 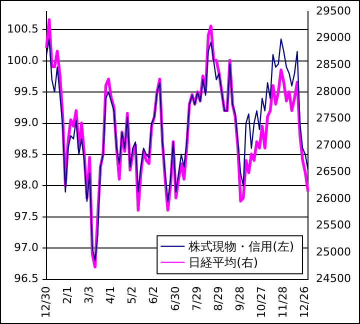 What do you see at coordinates (89, 295) in the screenshot?
I see `x-tick-label: 3/3` at bounding box center [89, 295].